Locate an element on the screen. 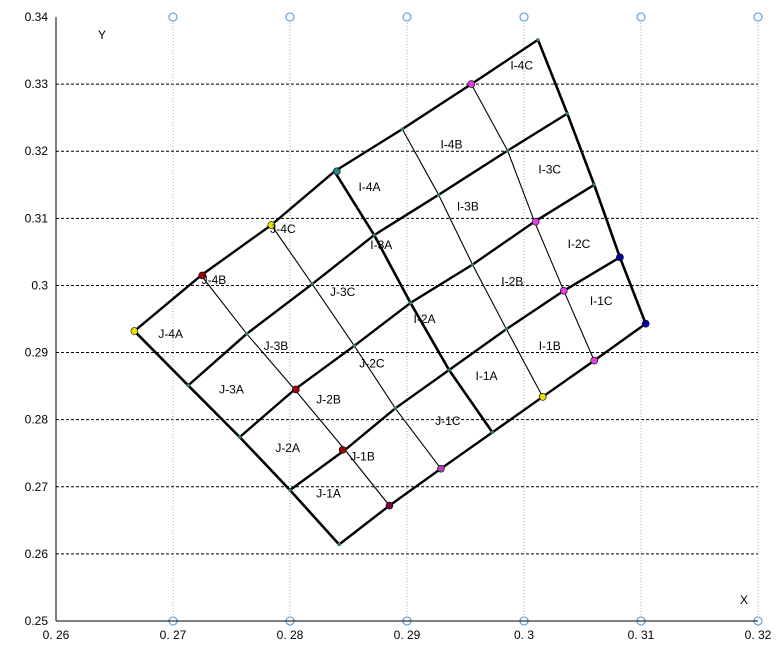 Image resolution: width=777 pixels, height=648 pixels. x-tick-label: 0. 32 is located at coordinates (758, 635).